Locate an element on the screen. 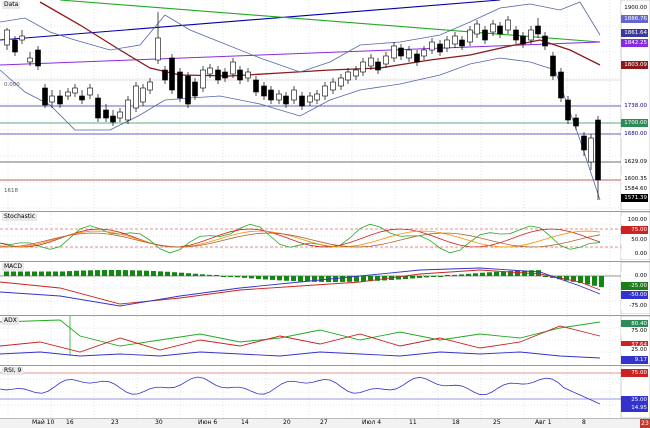 The image size is (650, 428). adx-panel-title: ADX is located at coordinates (10, 321).